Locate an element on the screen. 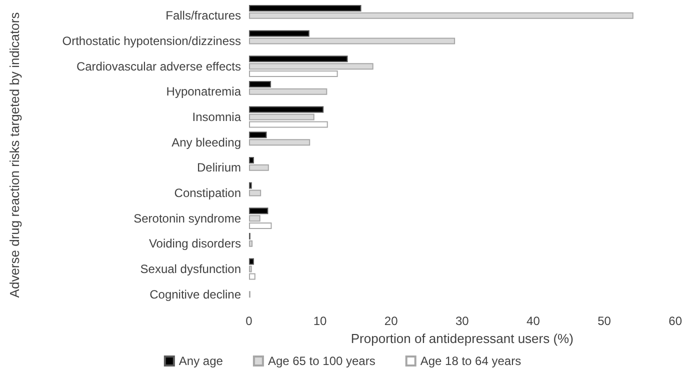  y-tick-label: Falls/fractures is located at coordinates (203, 15).